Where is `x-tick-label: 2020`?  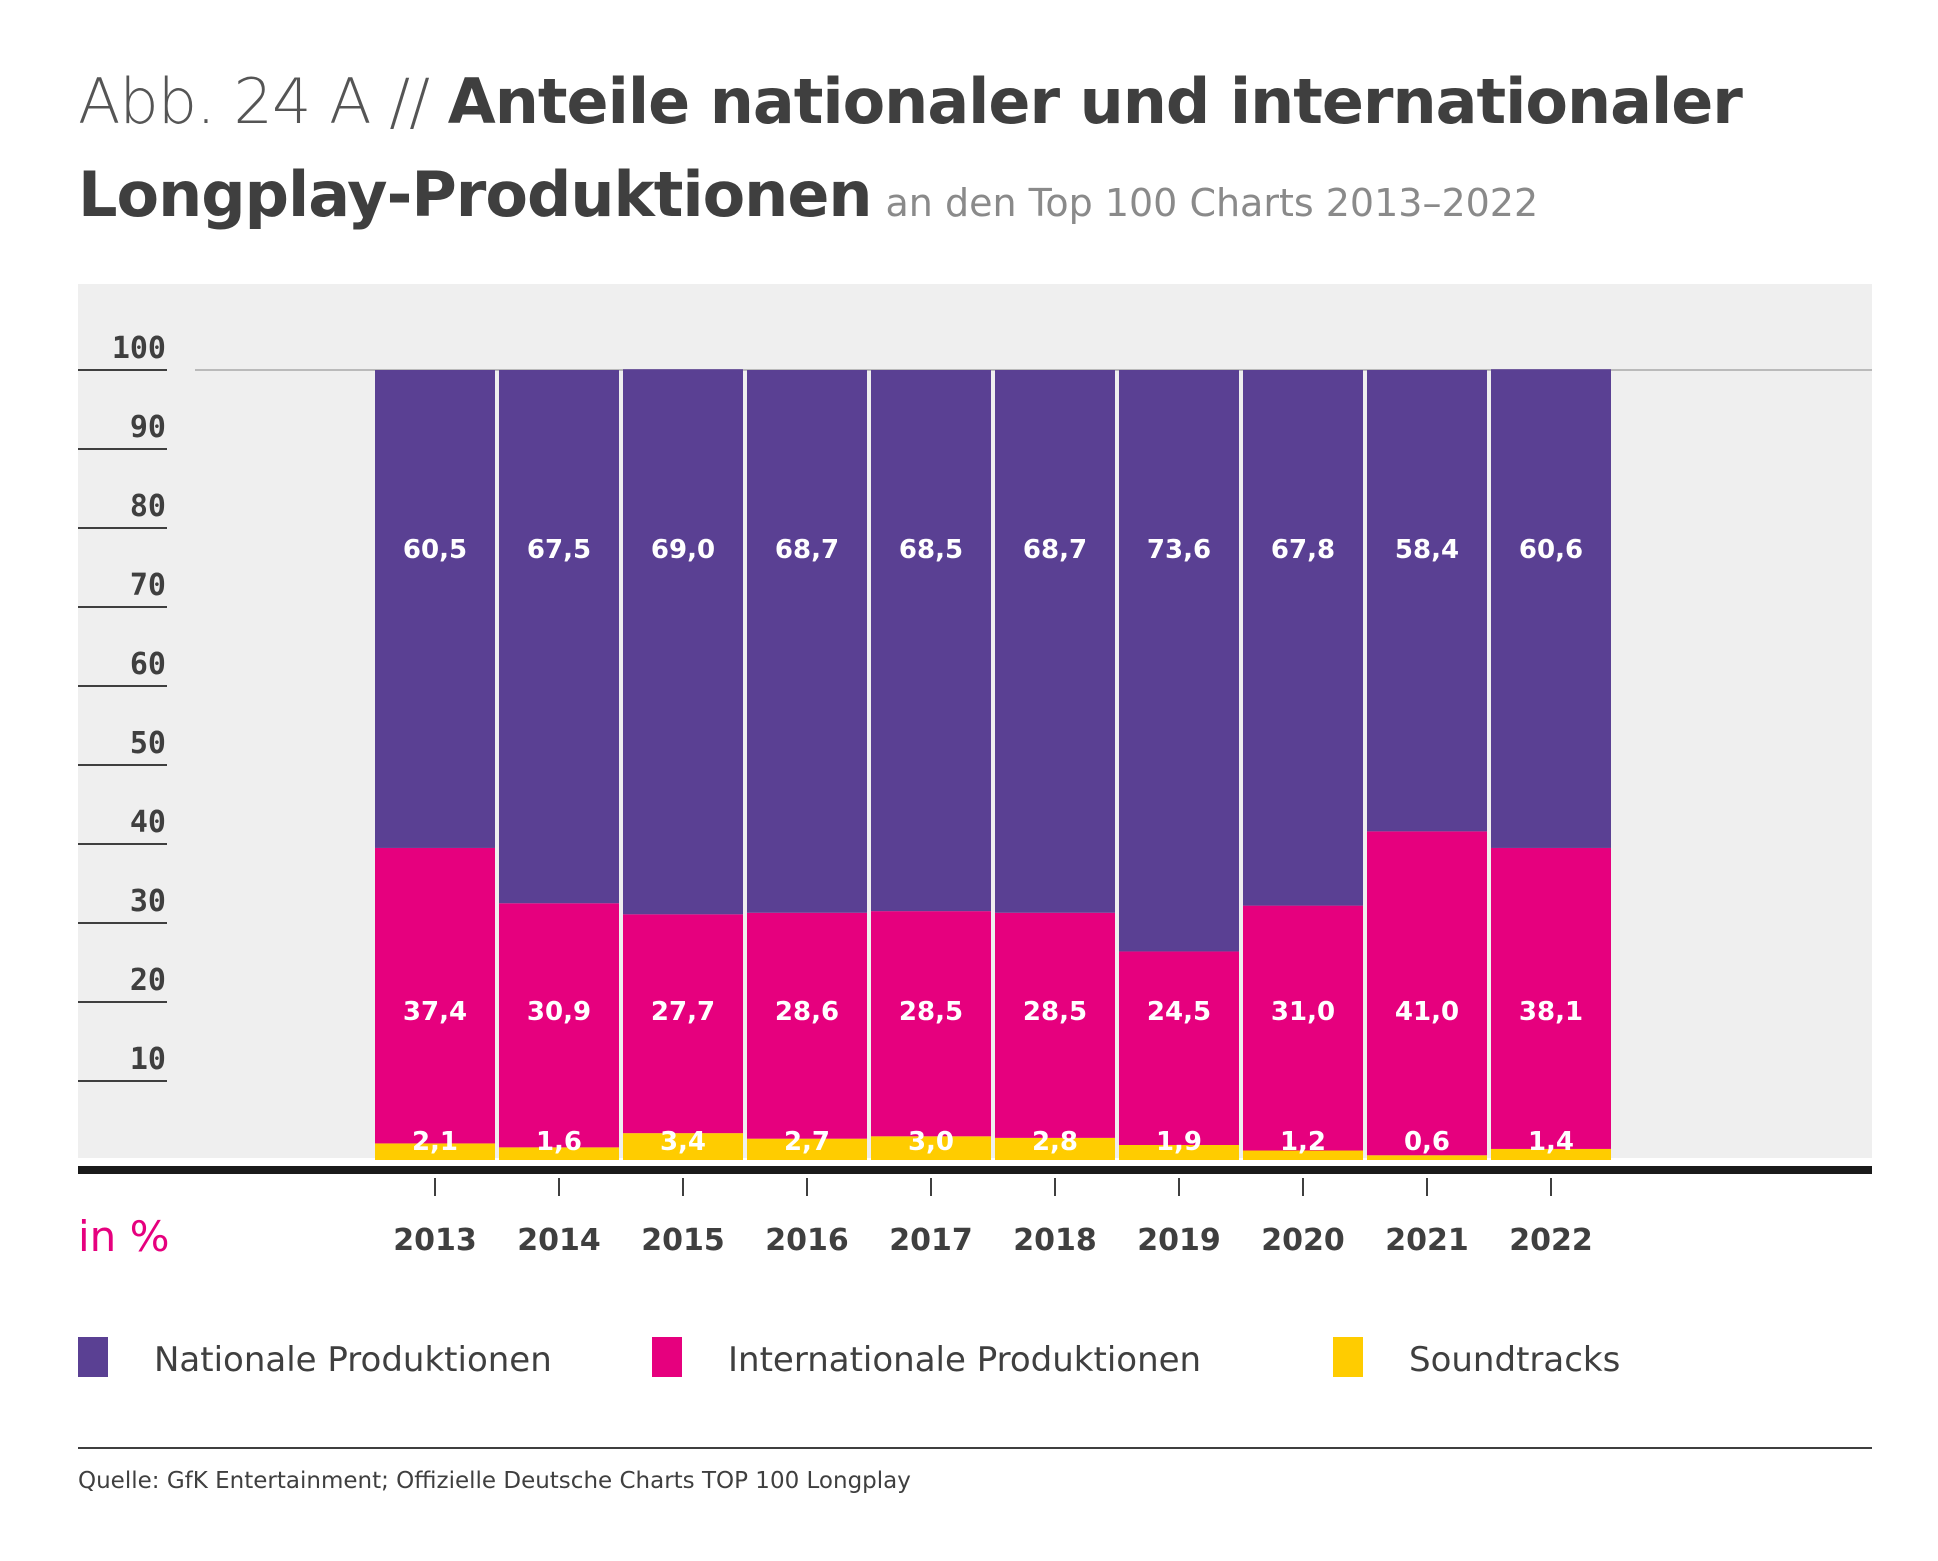 x-tick-label: 2020 is located at coordinates (1303, 1240).